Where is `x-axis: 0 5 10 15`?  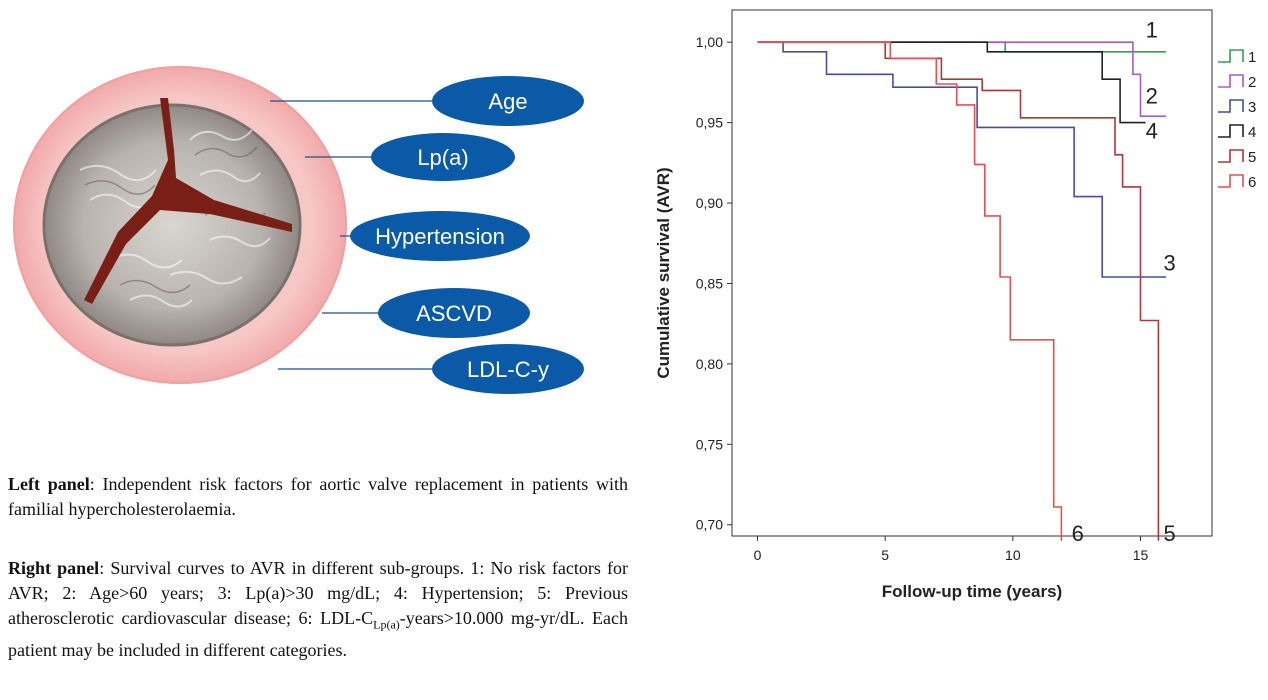 x-axis: 0 5 10 15 is located at coordinates (951, 549).